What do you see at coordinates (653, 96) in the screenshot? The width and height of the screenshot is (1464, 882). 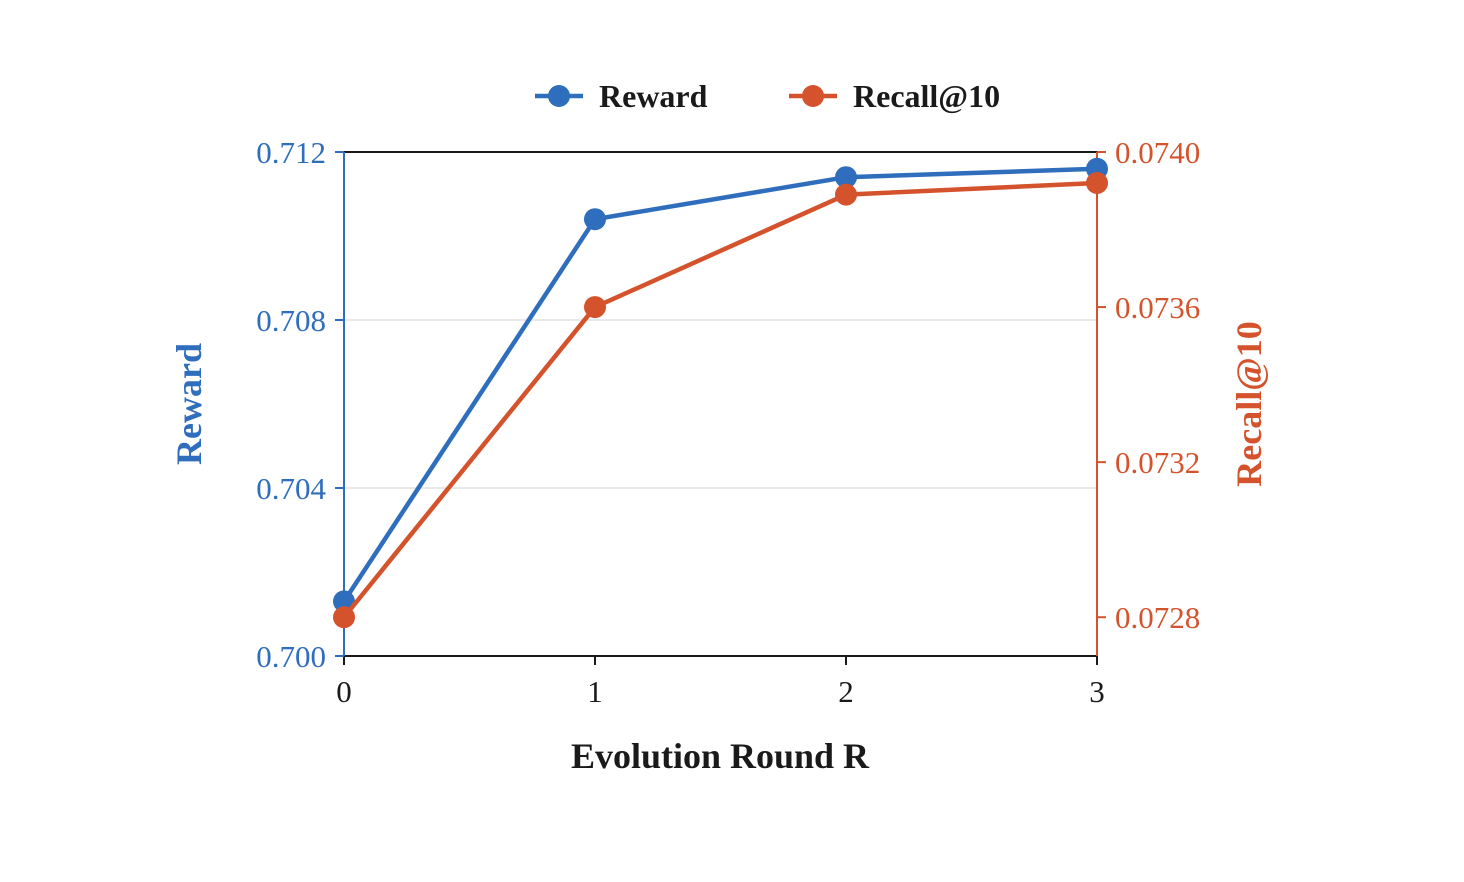 I see `legend-label-reward: Reward` at bounding box center [653, 96].